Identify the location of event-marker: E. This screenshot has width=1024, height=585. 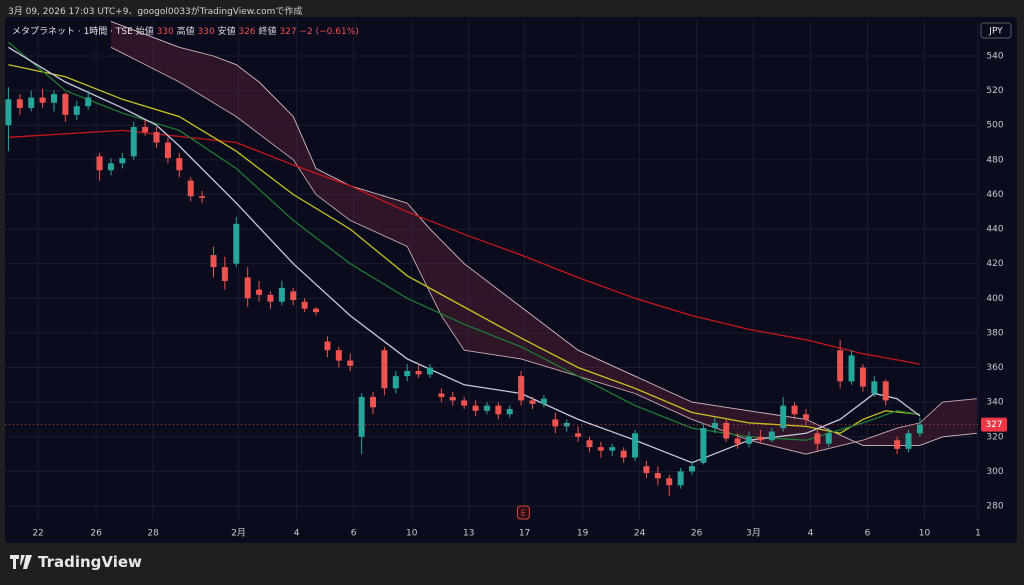
(523, 513).